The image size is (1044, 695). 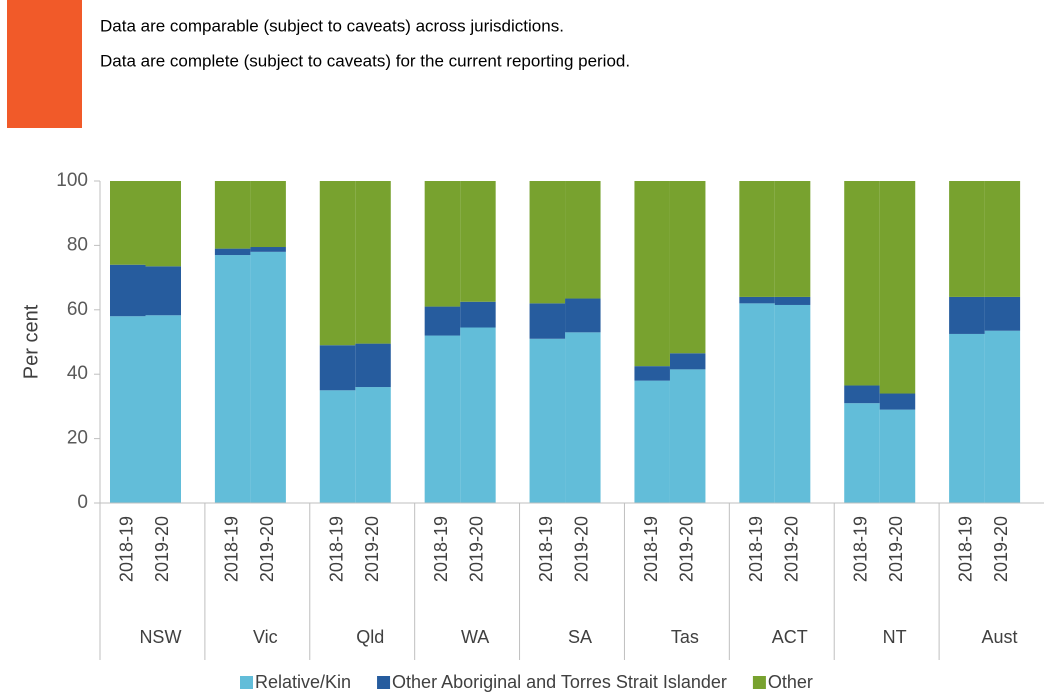 What do you see at coordinates (580, 637) in the screenshot?
I see `group-label: SA` at bounding box center [580, 637].